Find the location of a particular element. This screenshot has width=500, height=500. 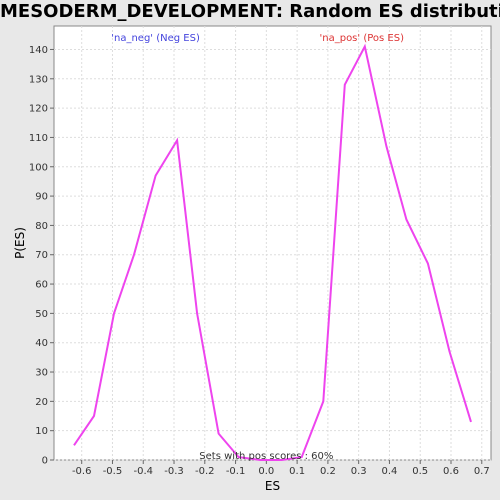

y-tick-label: 80 is located at coordinates (41, 226).